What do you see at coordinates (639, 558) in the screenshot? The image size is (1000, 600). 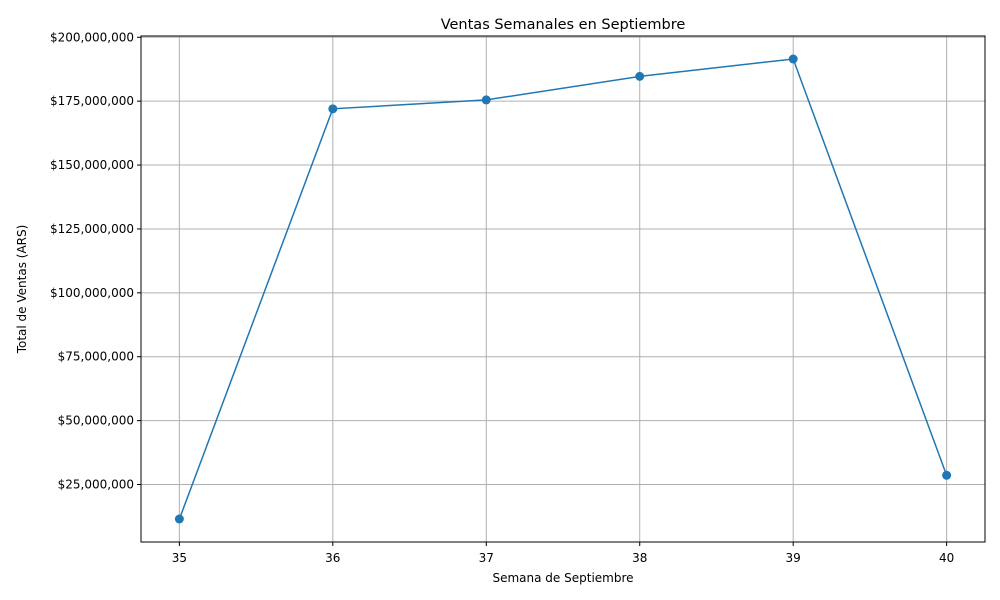 I see `x-tick-label: 38` at bounding box center [639, 558].